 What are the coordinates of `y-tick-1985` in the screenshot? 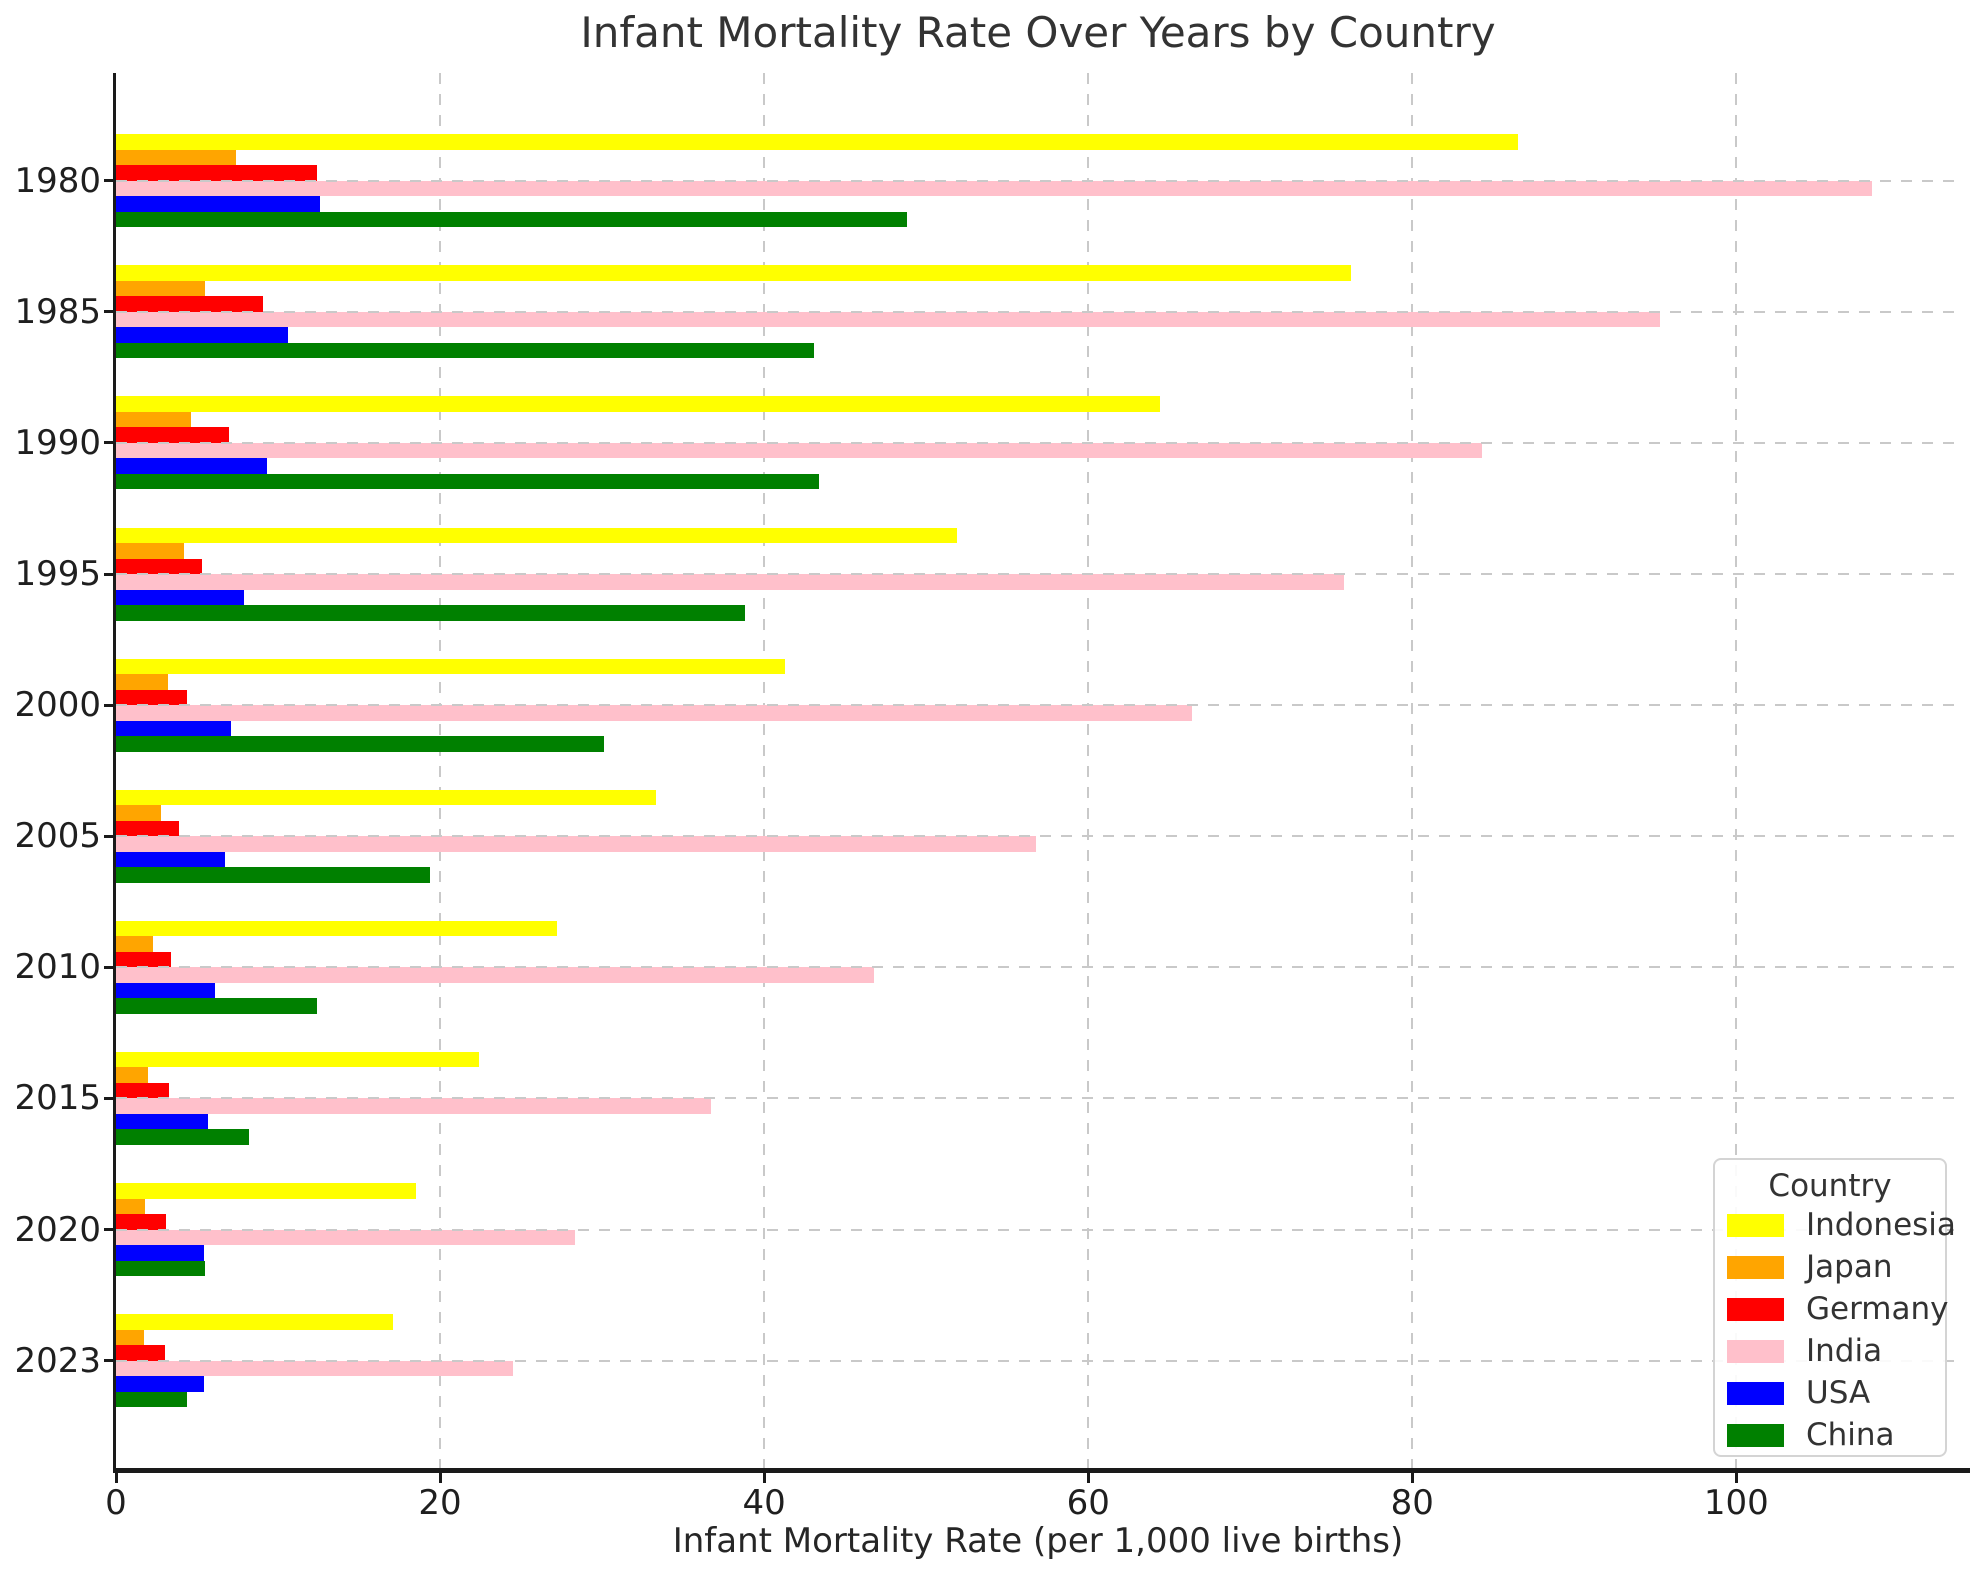 It's located at (110, 312).